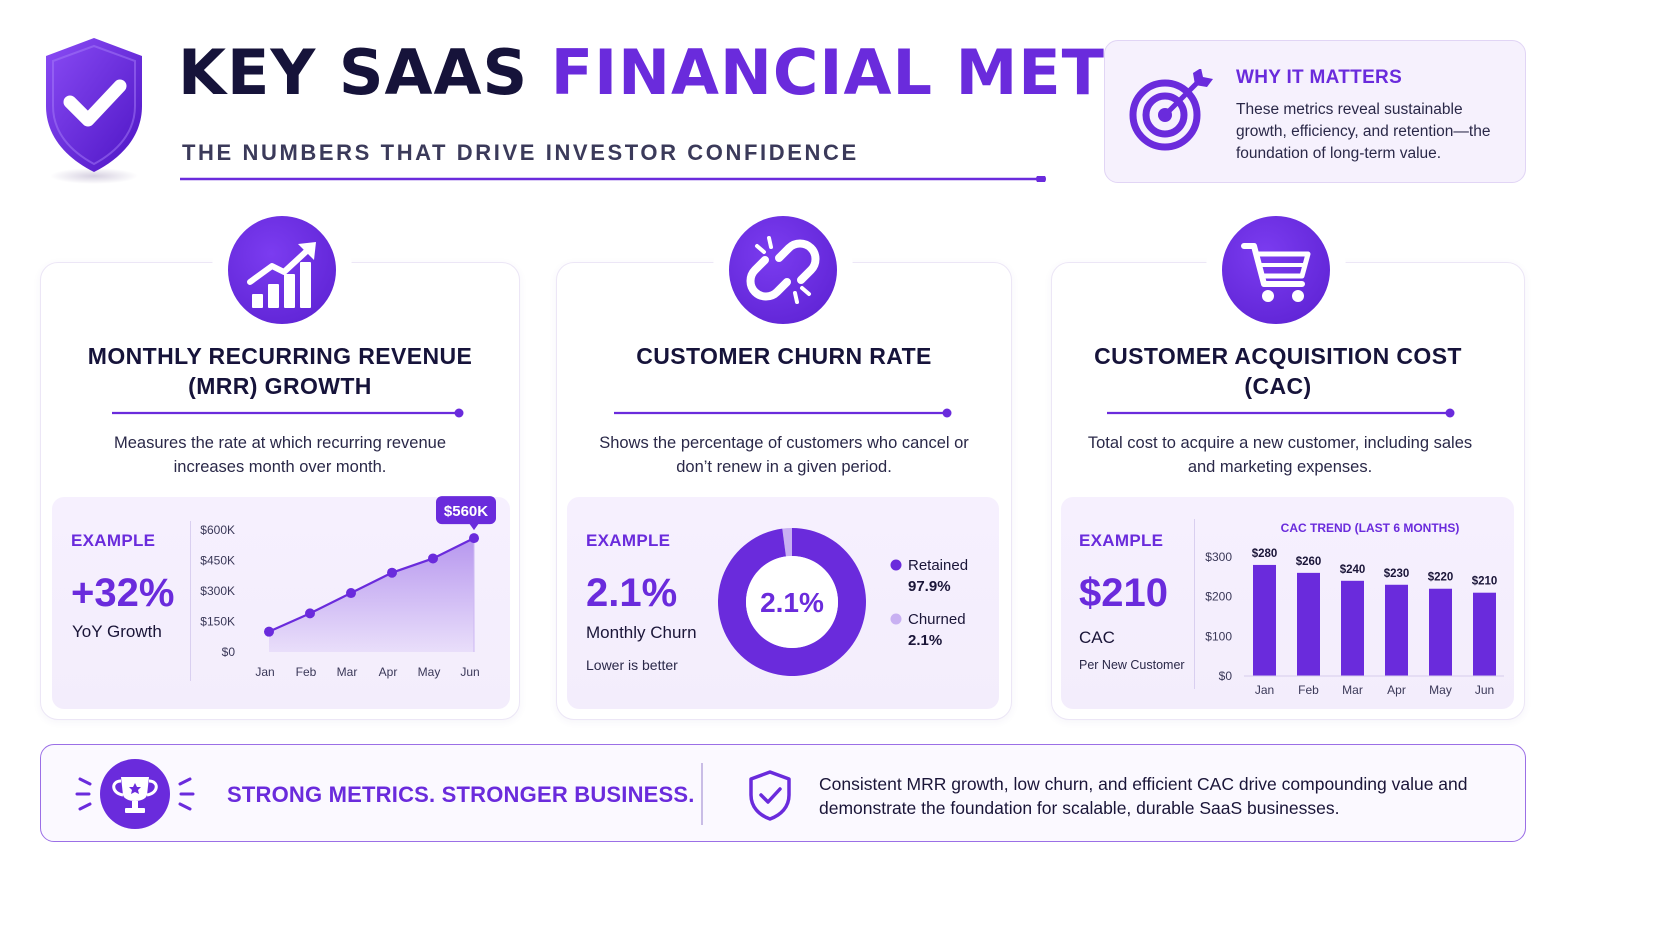 Image resolution: width=1672 pixels, height=941 pixels. Describe the element at coordinates (1484, 690) in the screenshot. I see `cac-x-tick: Jun` at that location.